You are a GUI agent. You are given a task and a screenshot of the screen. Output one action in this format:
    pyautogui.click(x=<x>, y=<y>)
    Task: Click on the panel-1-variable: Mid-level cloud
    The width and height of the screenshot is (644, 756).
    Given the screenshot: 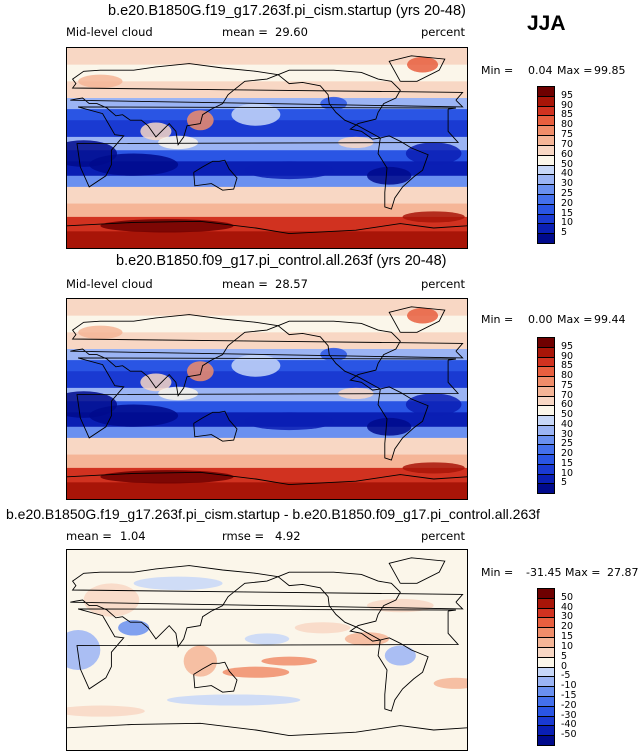 What is the action you would take?
    pyautogui.click(x=109, y=32)
    